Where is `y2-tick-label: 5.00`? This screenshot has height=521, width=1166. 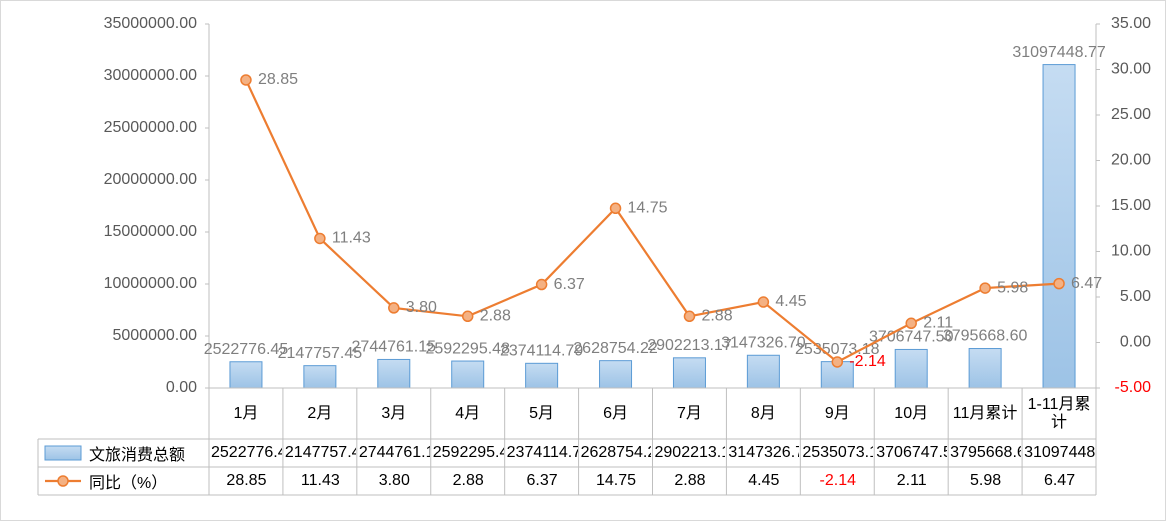 y2-tick-label: 5.00 is located at coordinates (1135, 296).